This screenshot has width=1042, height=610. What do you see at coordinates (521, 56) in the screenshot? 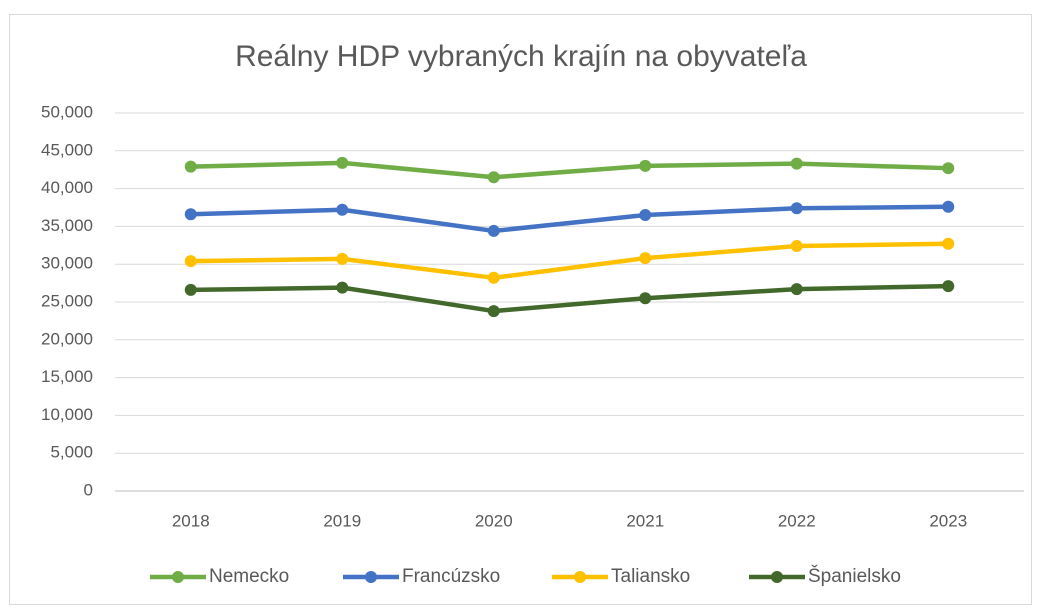
I see `chart-title: Reálny HDP vybraných krajín na obyvateľa` at bounding box center [521, 56].